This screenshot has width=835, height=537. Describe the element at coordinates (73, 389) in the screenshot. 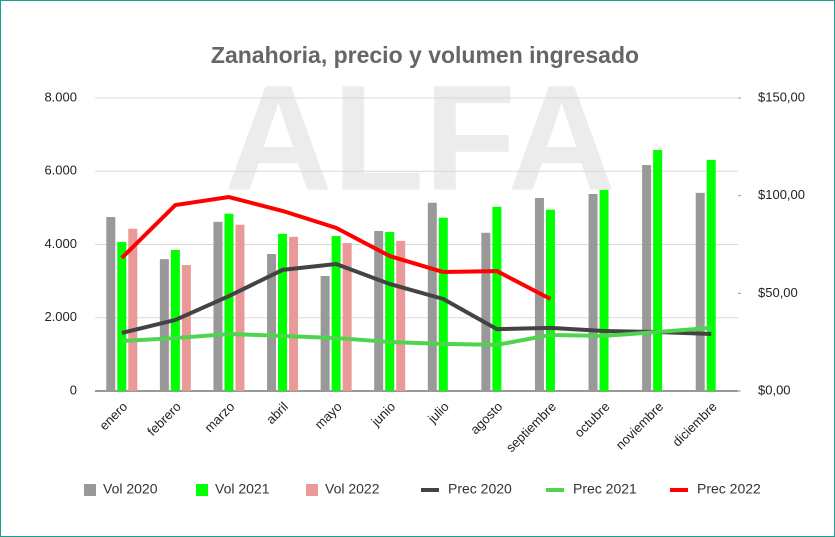

I see `y-tick-label: 0` at that location.